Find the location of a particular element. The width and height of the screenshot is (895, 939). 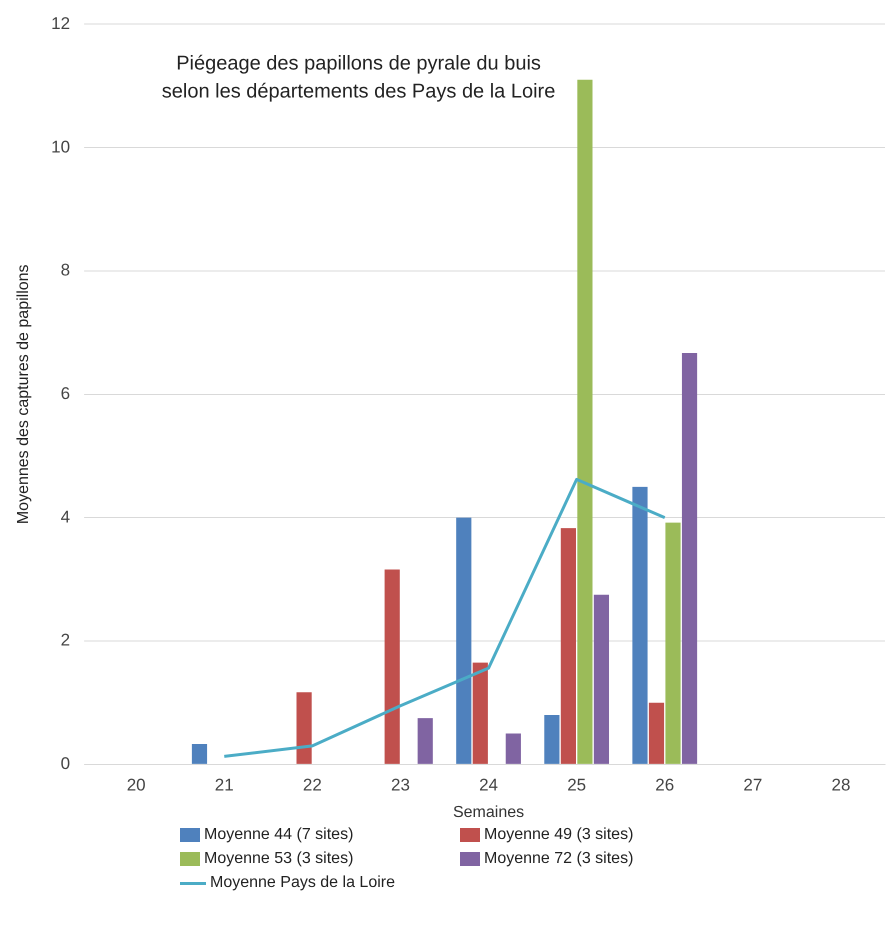

y-tick-label: 4 is located at coordinates (65, 516).